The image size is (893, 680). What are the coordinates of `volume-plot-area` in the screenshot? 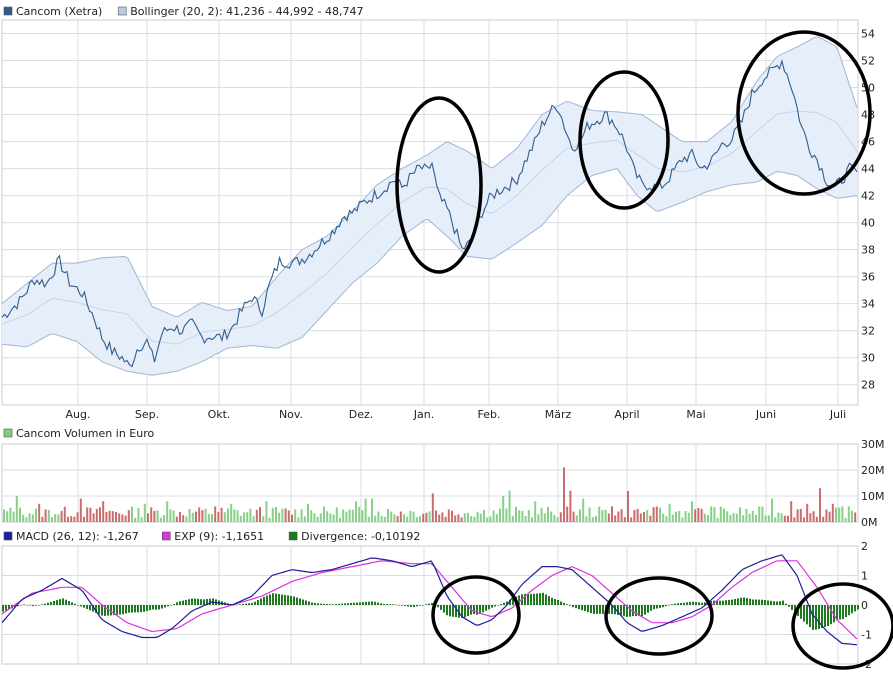 It's located at (430, 483).